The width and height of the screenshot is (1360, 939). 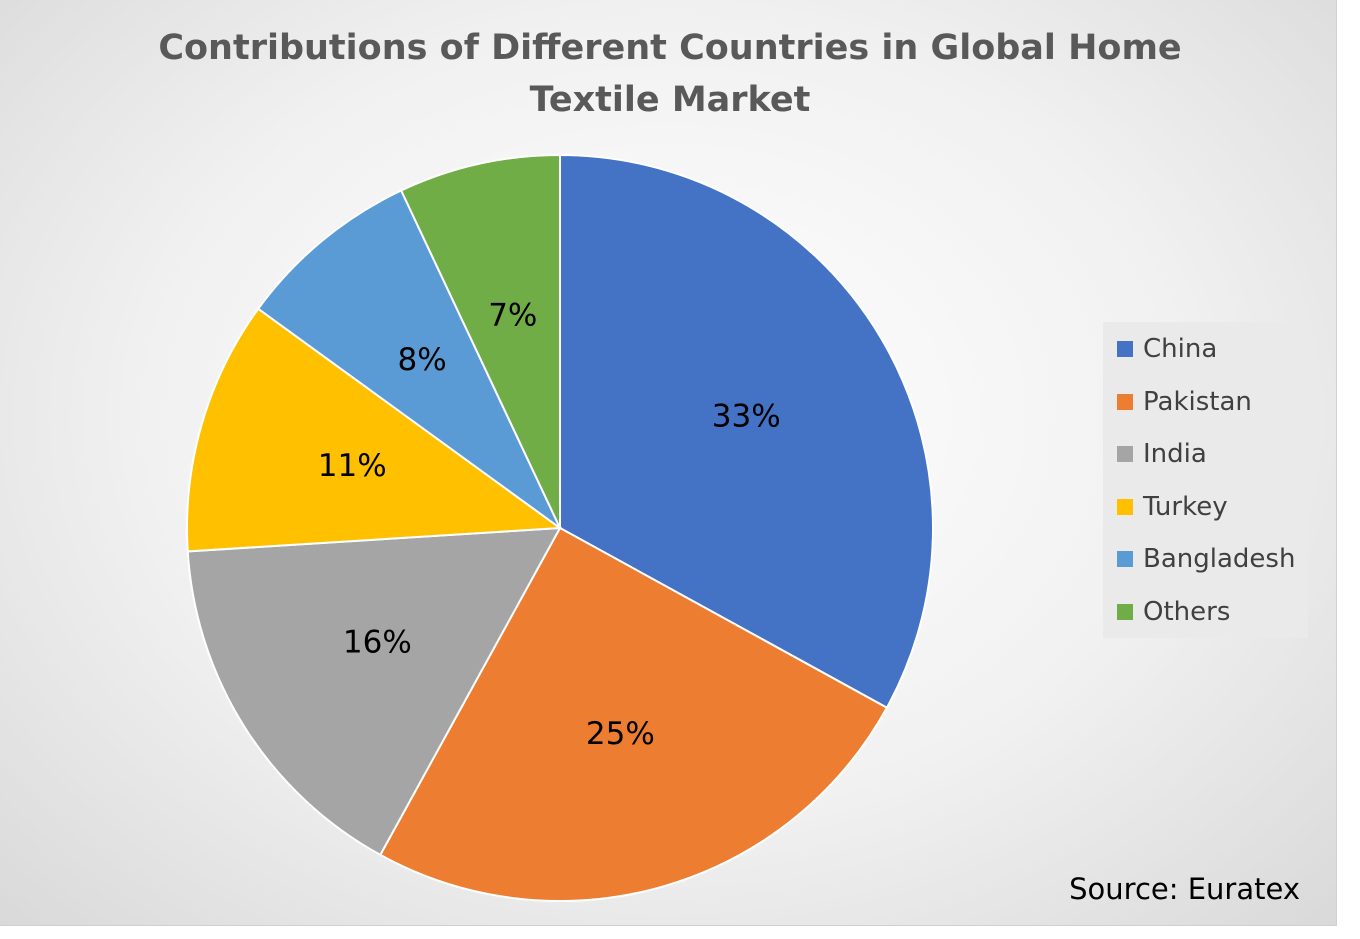 What do you see at coordinates (512, 315) in the screenshot?
I see `data-label-others: 7%` at bounding box center [512, 315].